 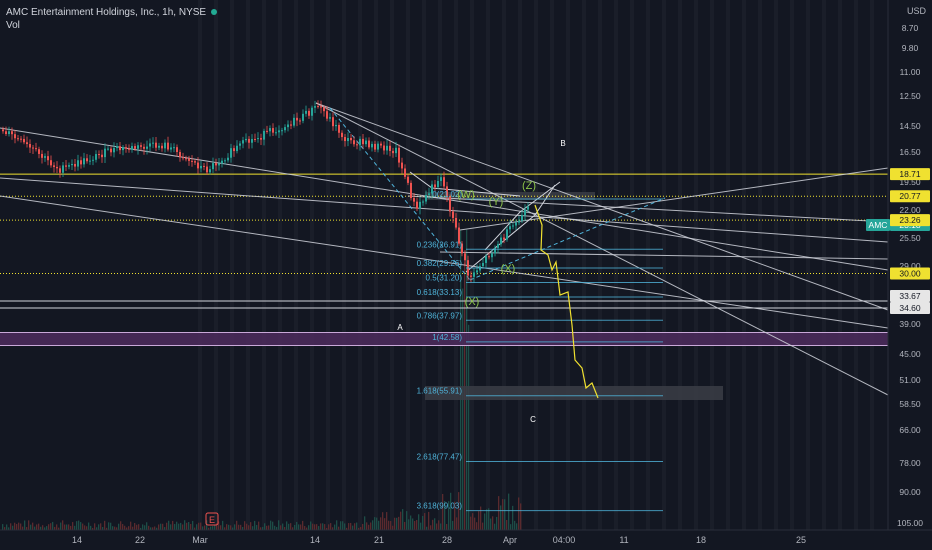 What do you see at coordinates (648, 209) in the screenshot?
I see `trend-line` at bounding box center [648, 209].